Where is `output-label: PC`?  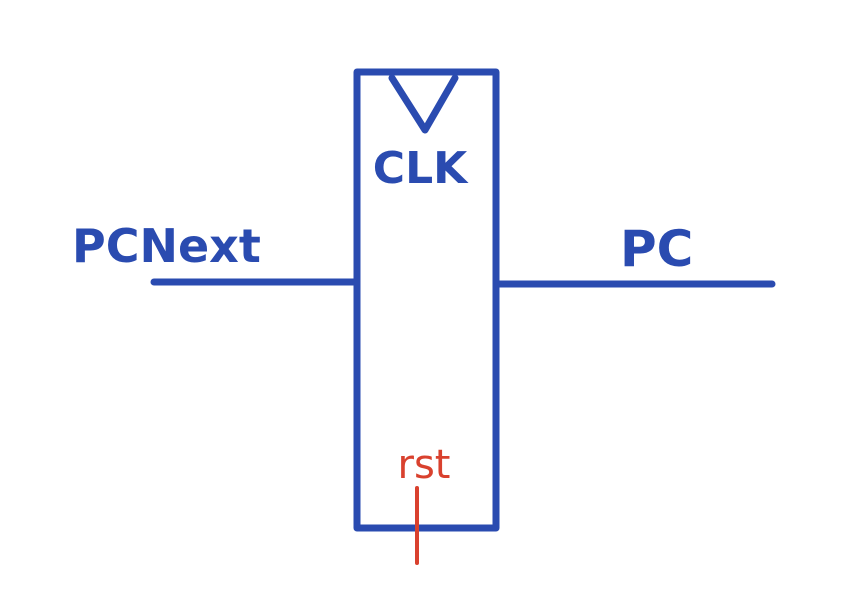 output-label: PC is located at coordinates (656, 249).